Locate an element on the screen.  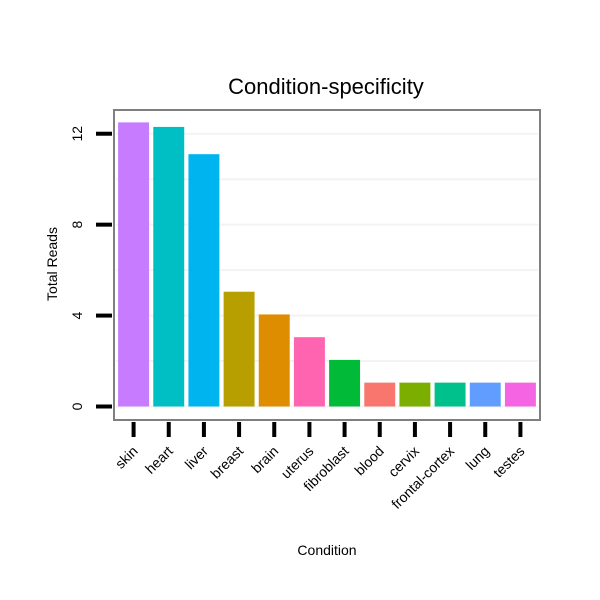
x-tick-label: liver is located at coordinates (197, 458).